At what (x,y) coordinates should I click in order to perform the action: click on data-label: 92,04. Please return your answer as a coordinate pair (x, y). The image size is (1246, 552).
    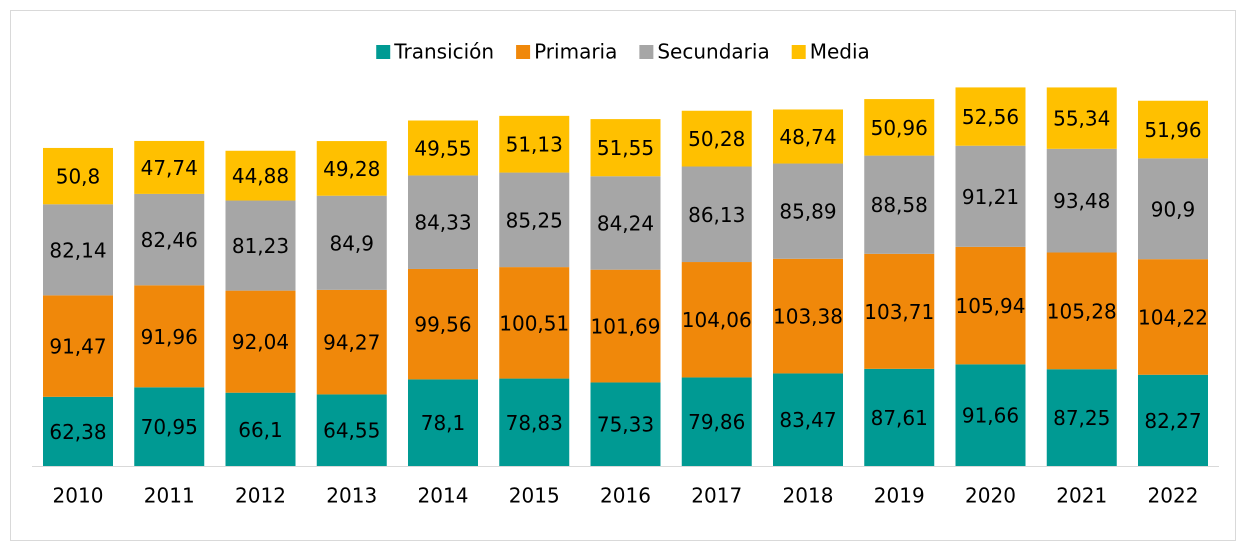
    Looking at the image, I should click on (260, 342).